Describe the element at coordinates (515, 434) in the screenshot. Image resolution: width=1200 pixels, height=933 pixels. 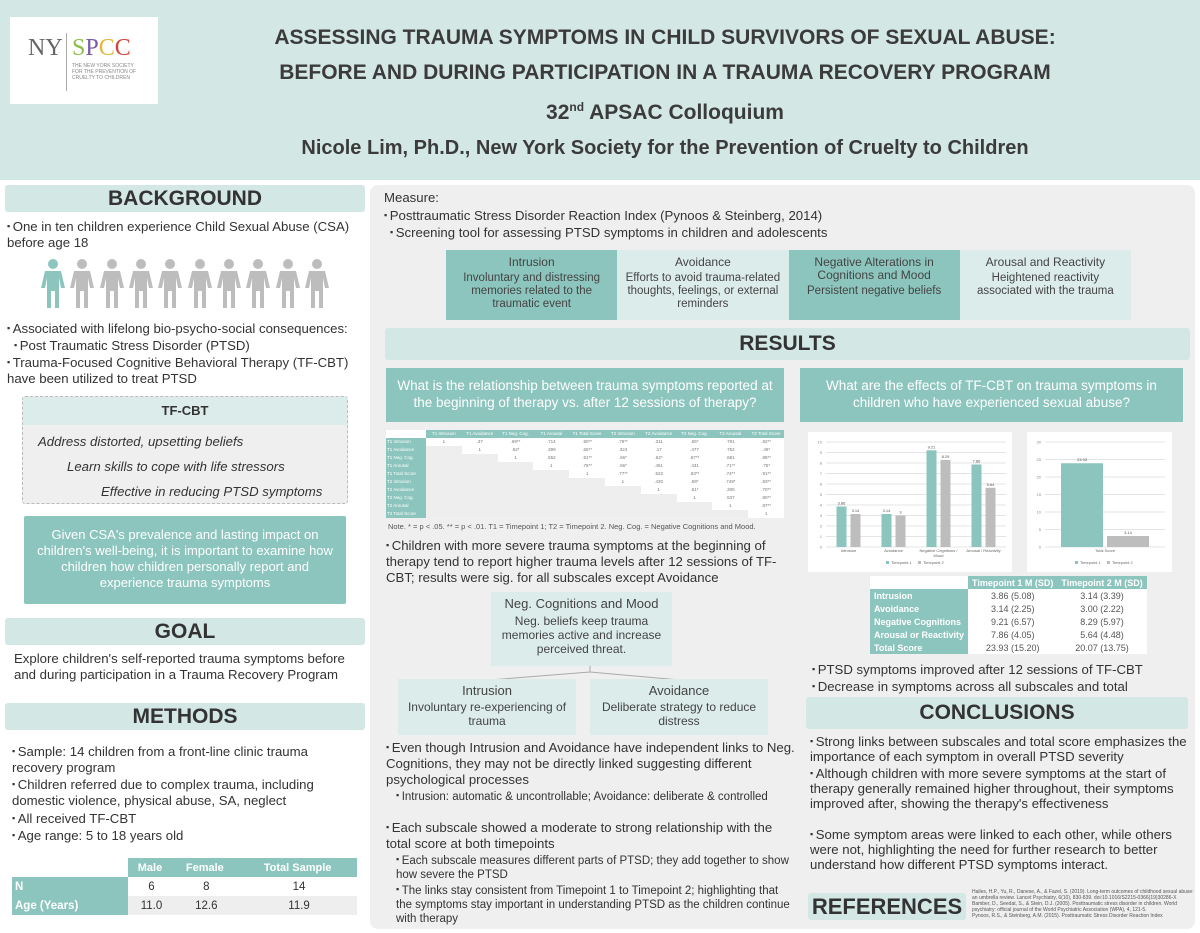
I see `corr-header: T1 Neg. Cog.` at that location.